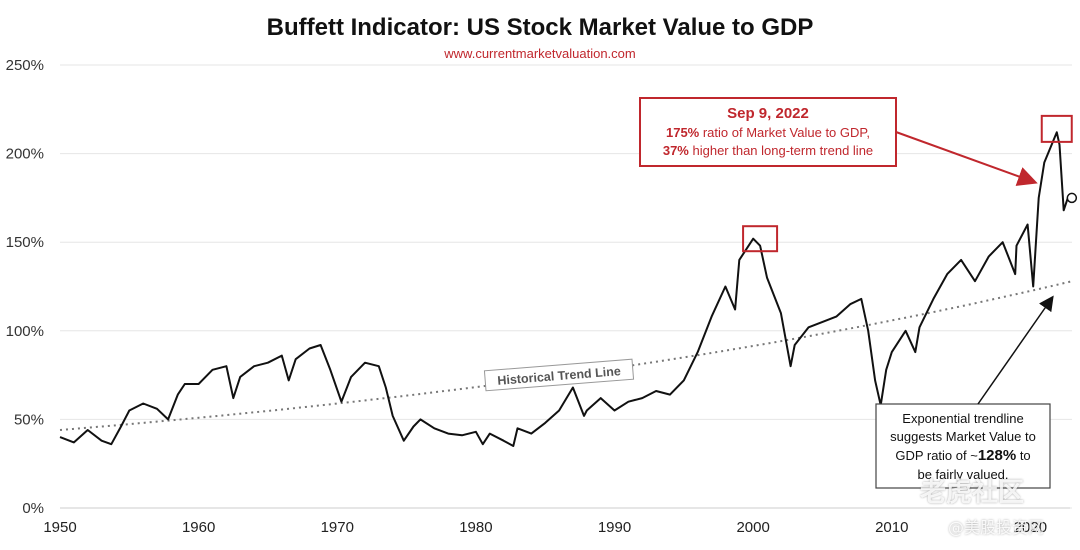  What do you see at coordinates (614, 527) in the screenshot?
I see `x-tick-label: 1990` at bounding box center [614, 527].